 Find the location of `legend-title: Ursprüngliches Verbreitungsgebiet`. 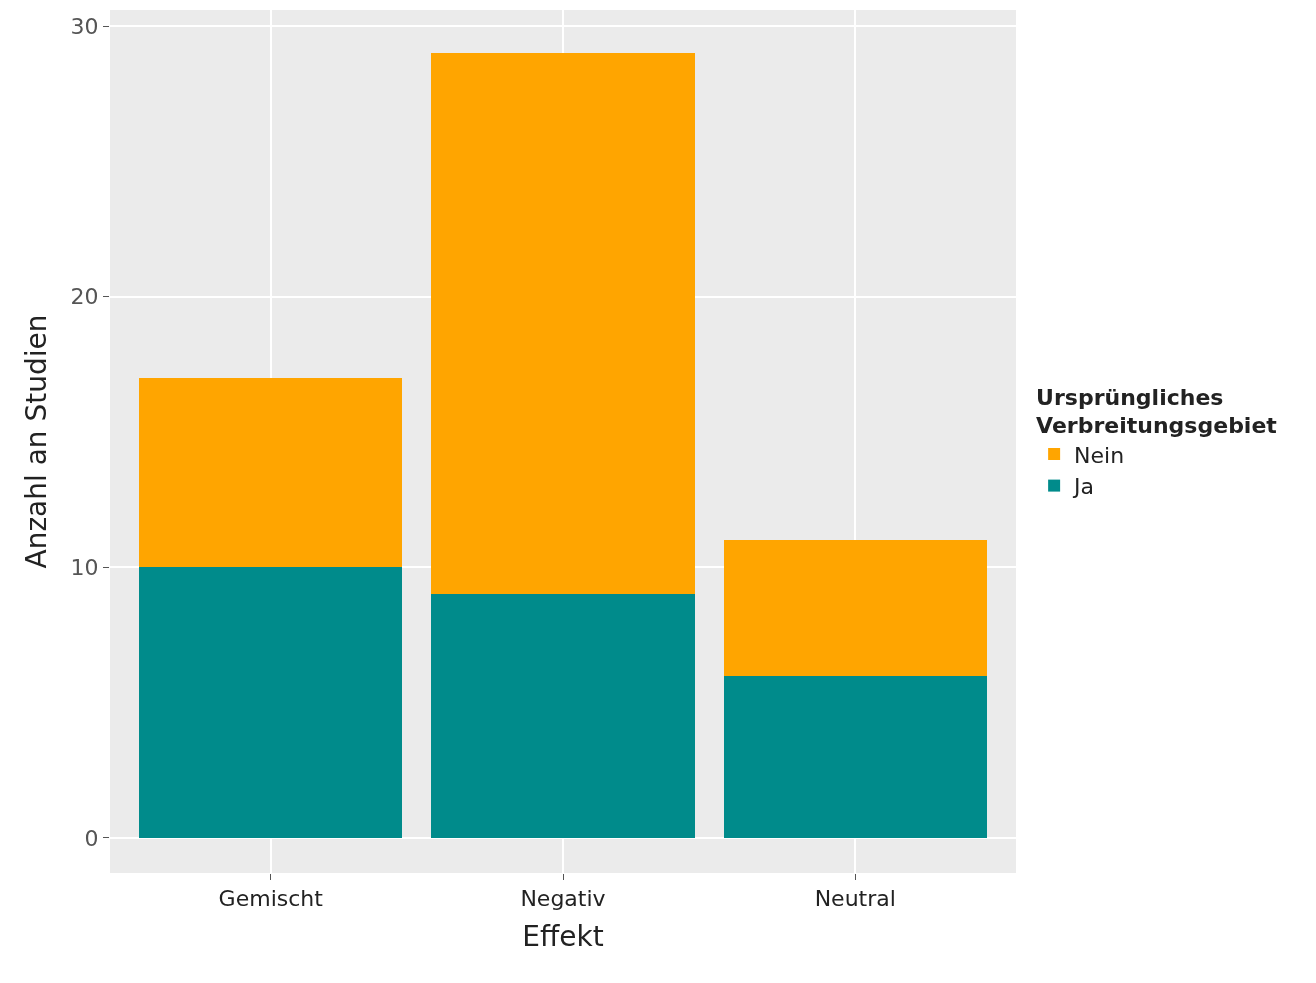

legend-title: Ursprüngliches Verbreitungsgebiet is located at coordinates (1157, 411).